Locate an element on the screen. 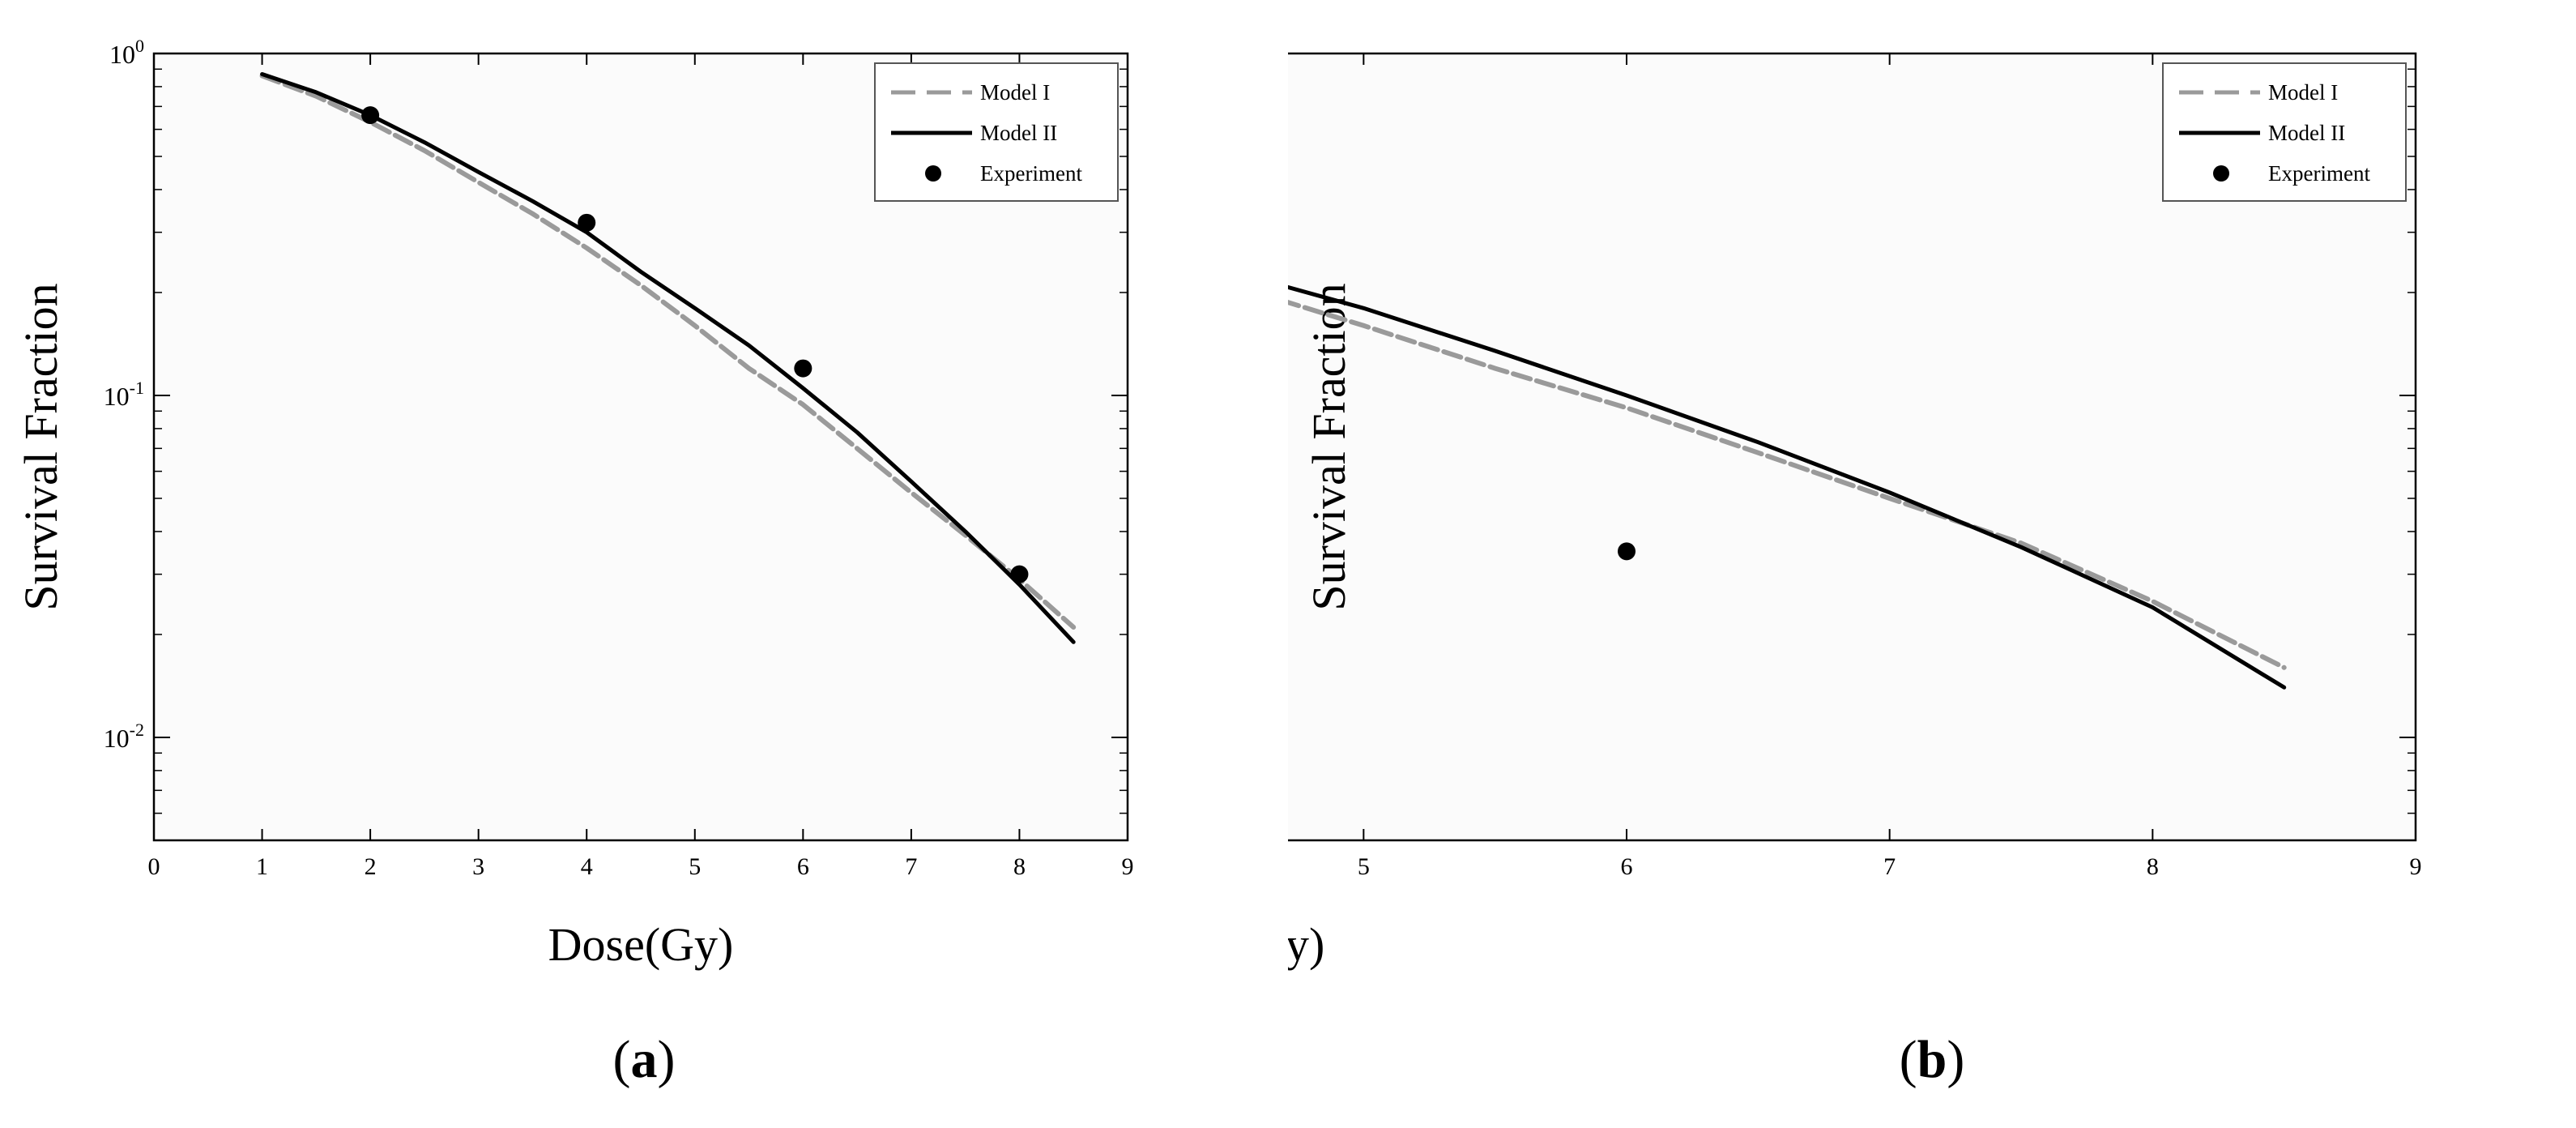 The height and width of the screenshot is (1128, 2576). y-tick-label: 10⁻² is located at coordinates (124, 736).